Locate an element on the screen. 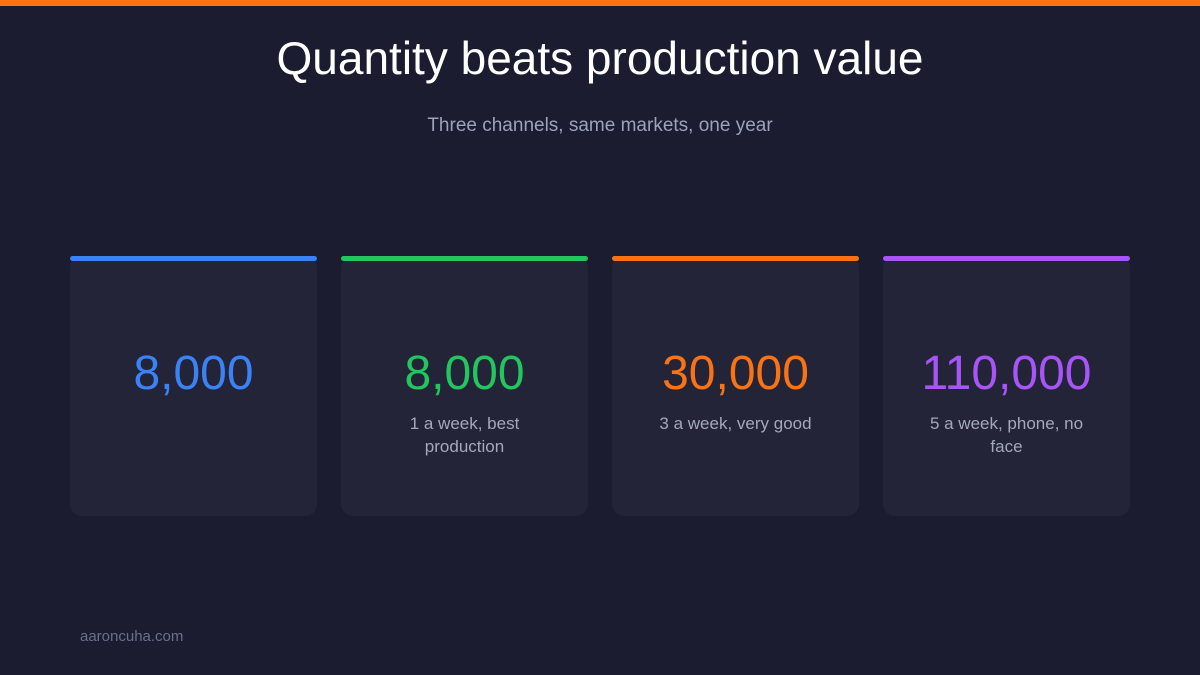 The width and height of the screenshot is (1200, 675). stat-label: 5 a week, phone, no face is located at coordinates (1006, 435).